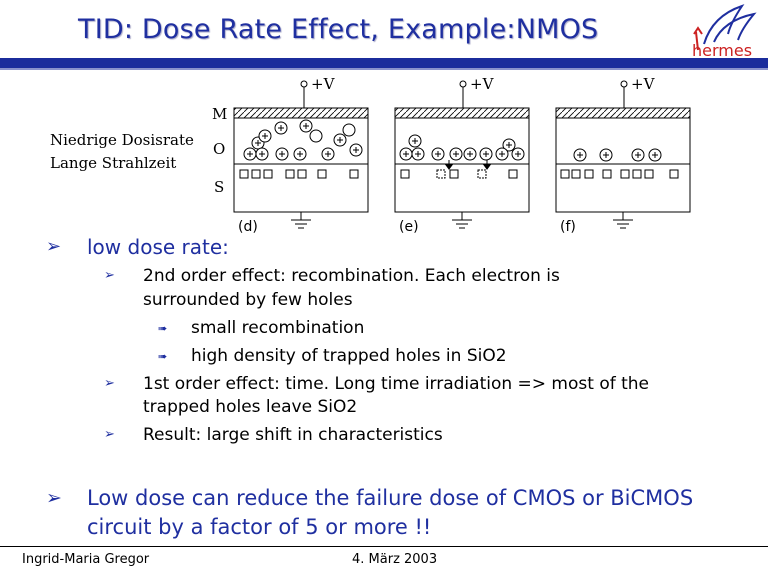  Describe the element at coordinates (301, 155) in the screenshot. I see `panel-d: +V (d)` at that location.